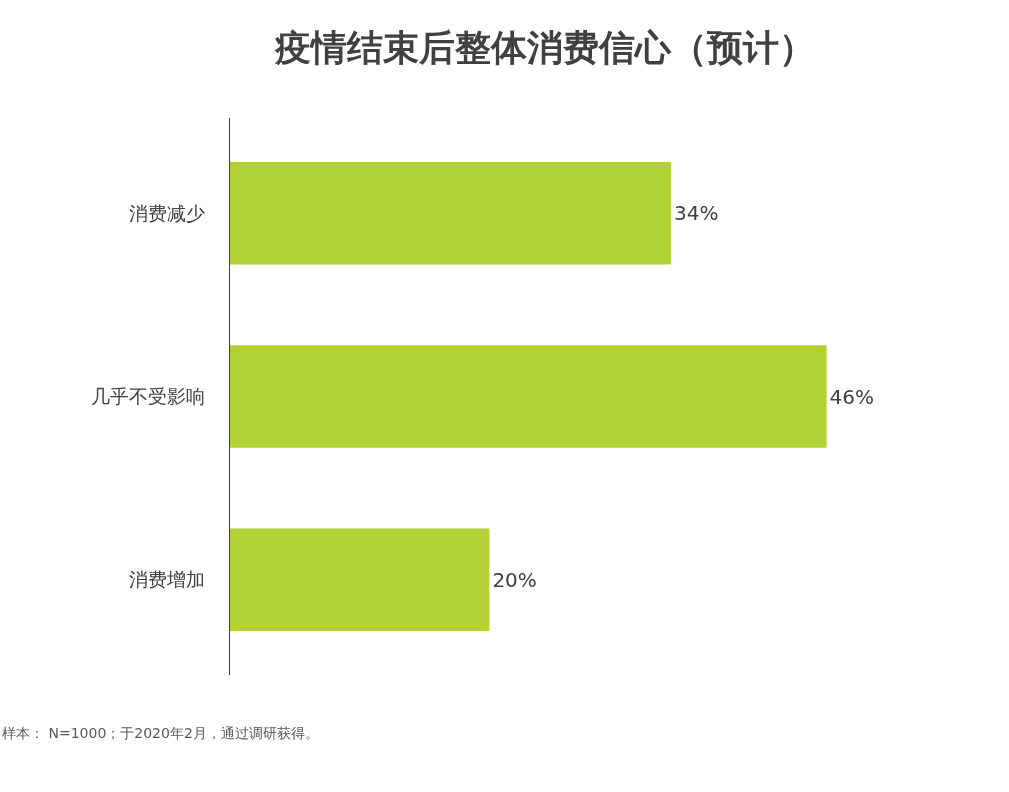  Describe the element at coordinates (514, 579) in the screenshot. I see `data-label: 20%` at that location.